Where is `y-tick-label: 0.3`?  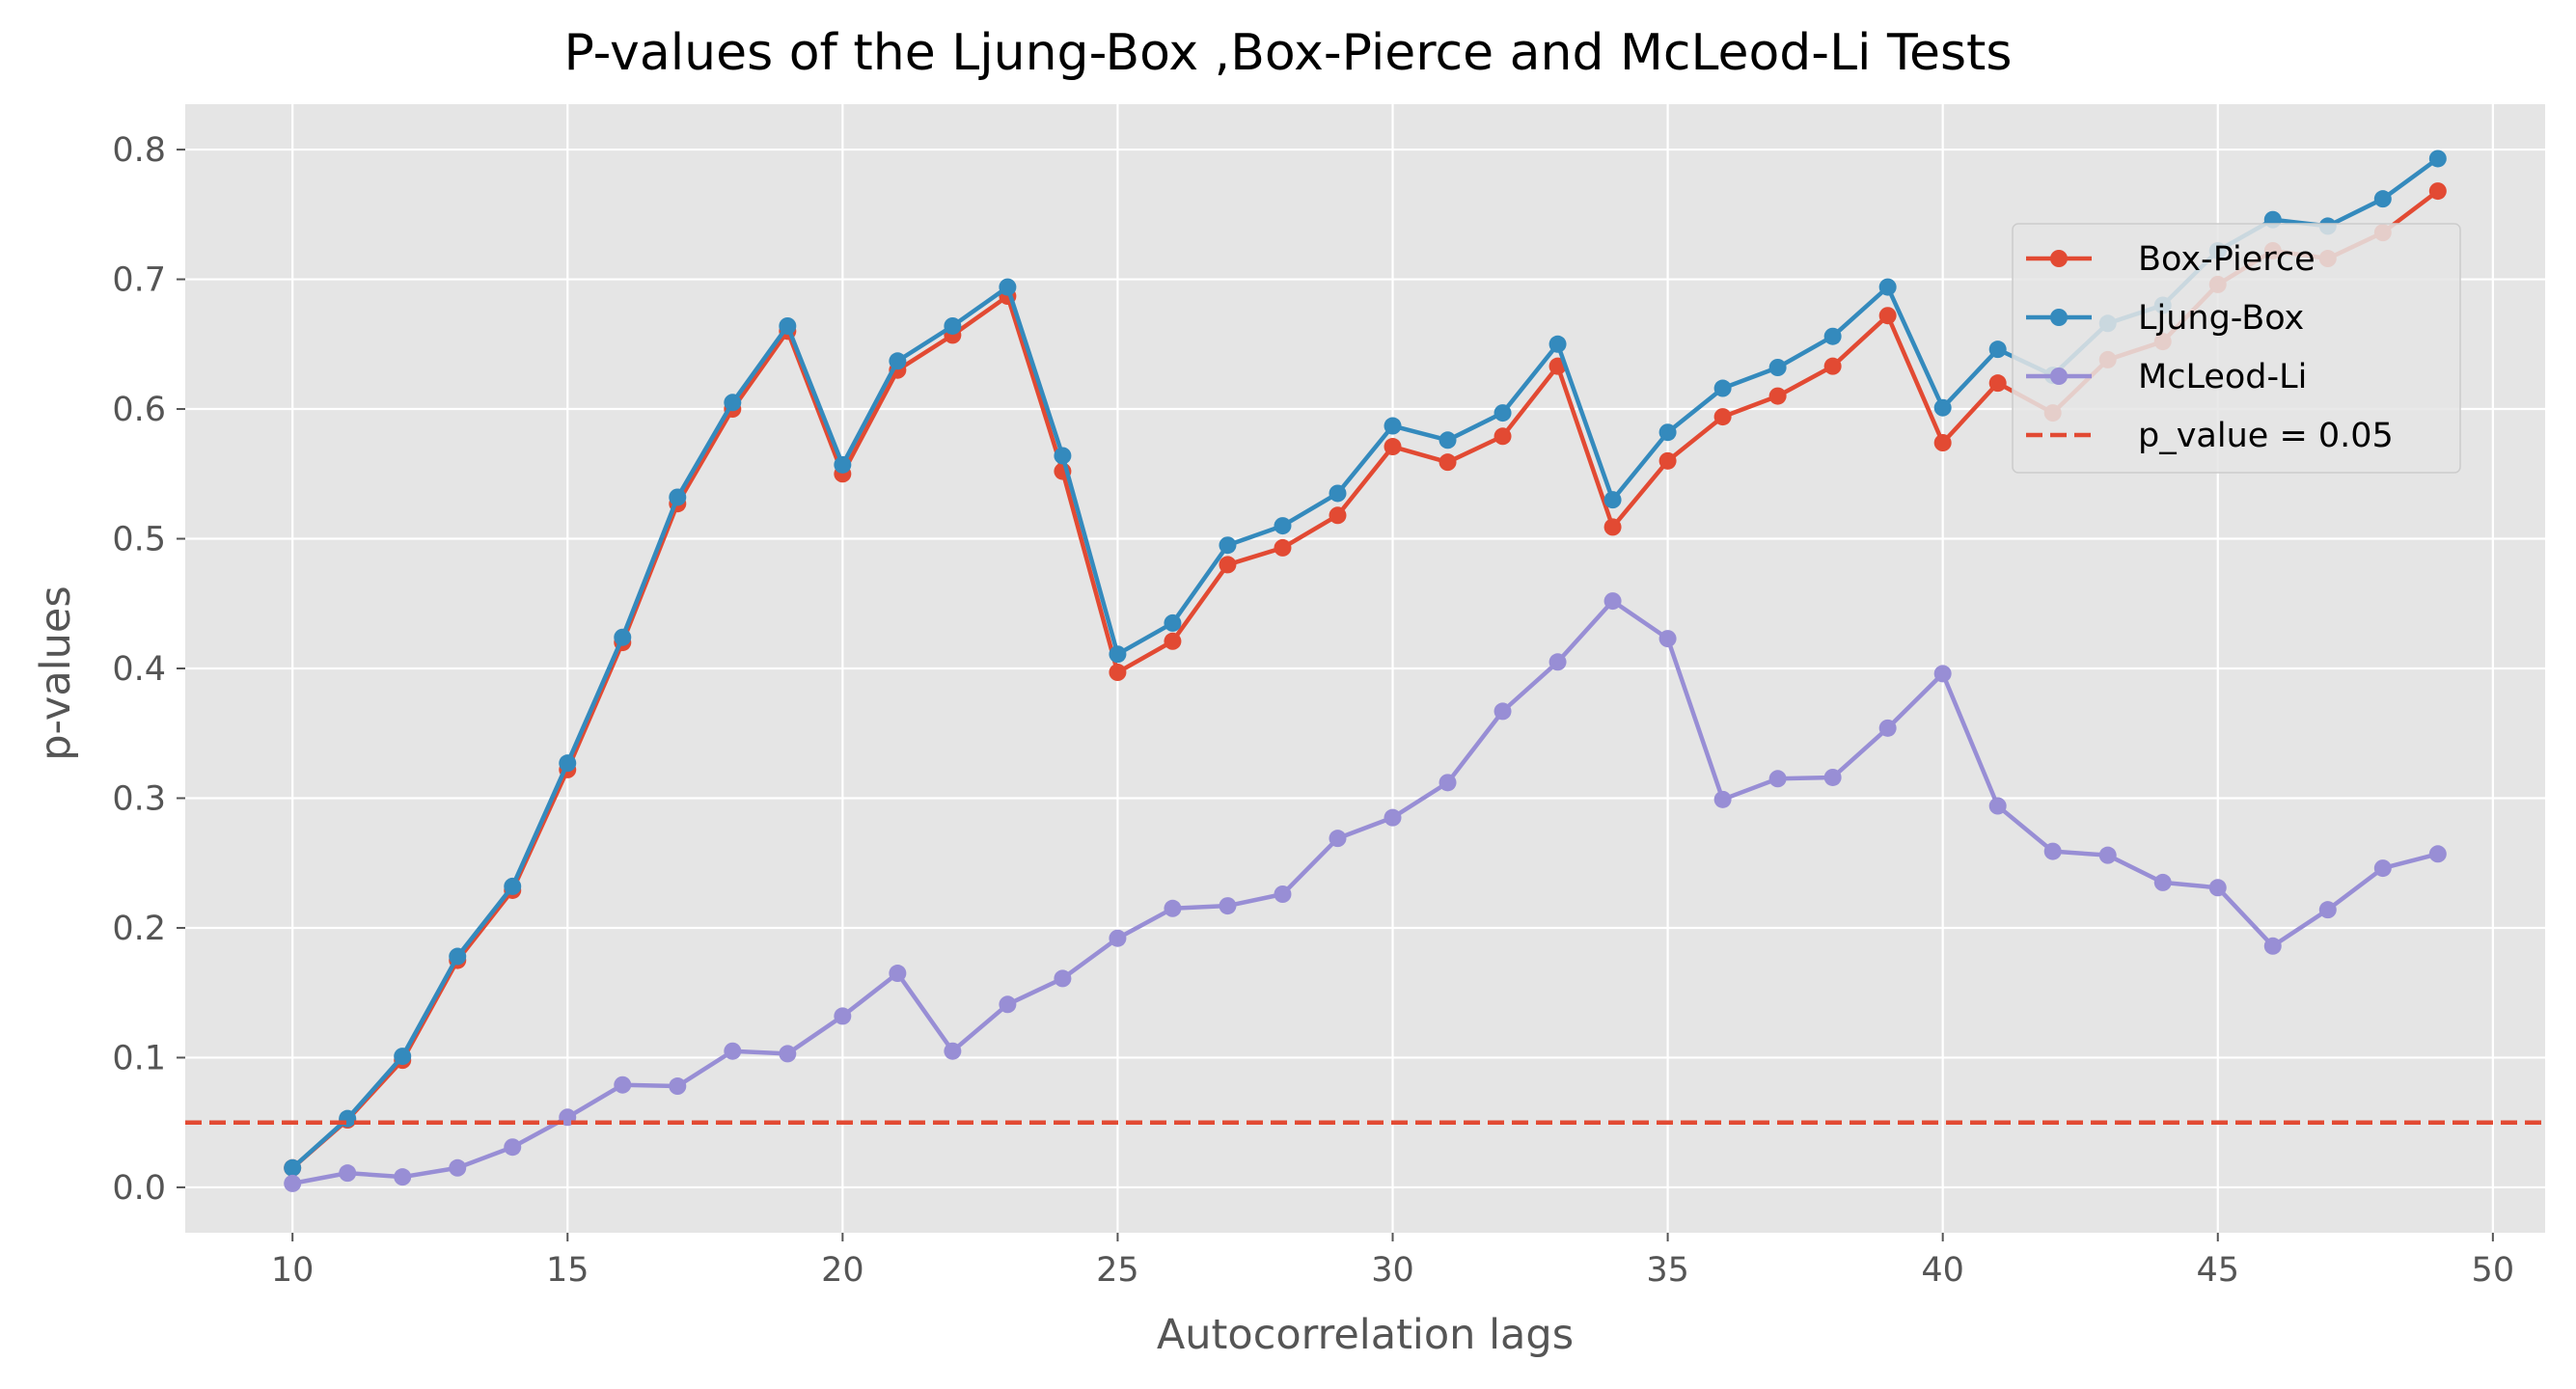
y-tick-label: 0.3 is located at coordinates (139, 798).